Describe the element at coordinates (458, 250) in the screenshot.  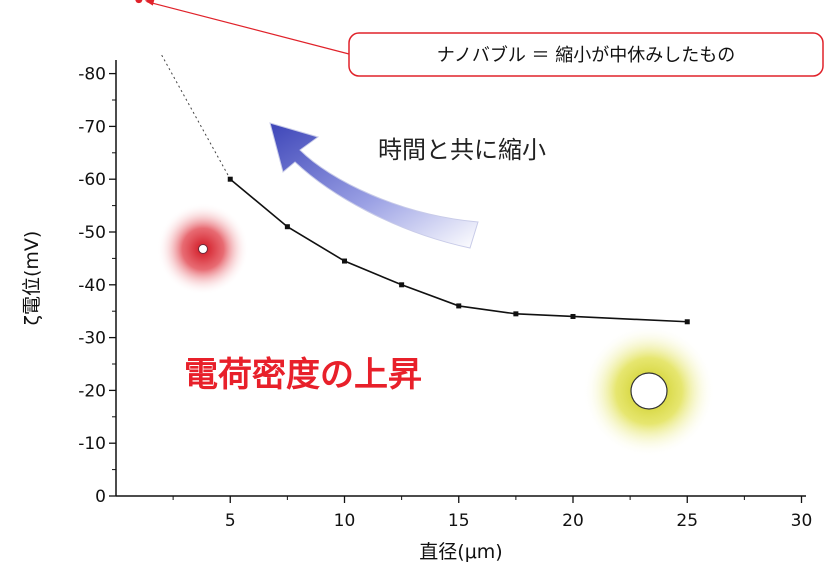
I see `series-line` at that location.